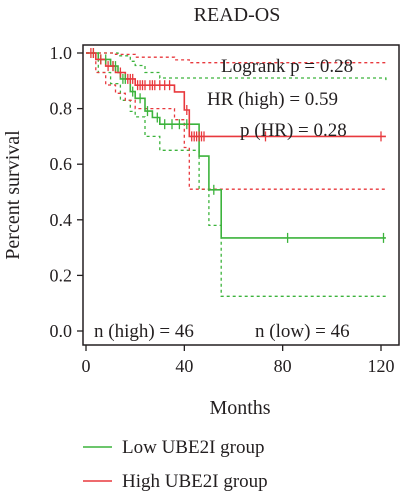  I want to click on legend-label-low: Low UBE2I group, so click(193, 447).